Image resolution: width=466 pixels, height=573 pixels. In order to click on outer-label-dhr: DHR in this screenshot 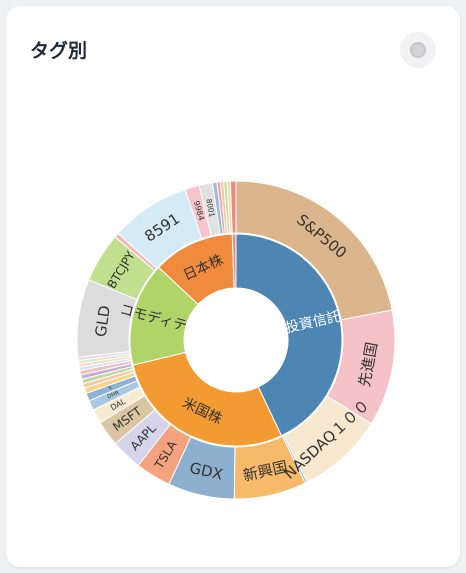, I will do `click(114, 395)`.